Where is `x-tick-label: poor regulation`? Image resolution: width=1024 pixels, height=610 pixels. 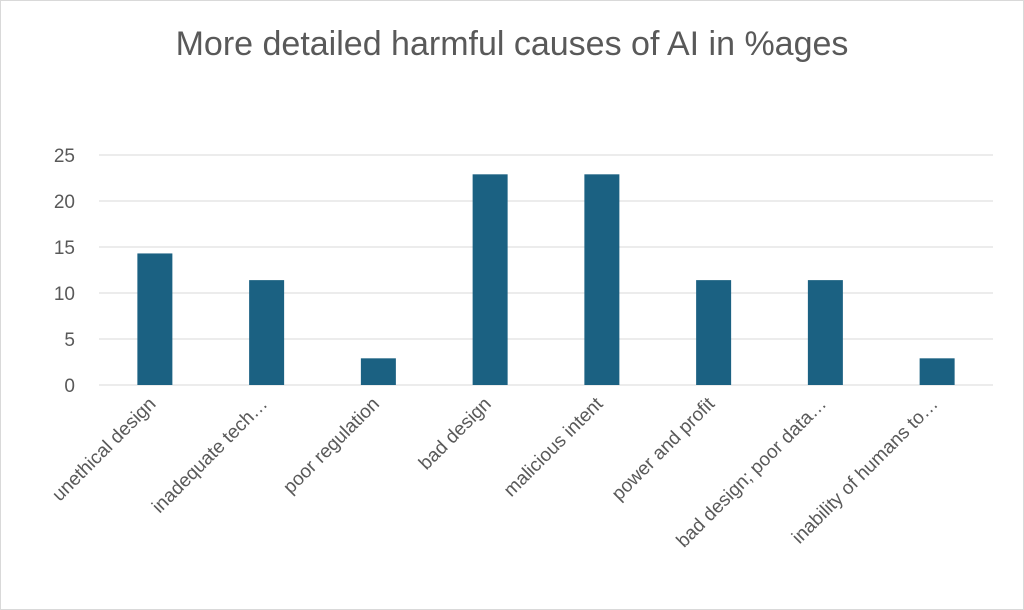
x-tick-label: poor regulation is located at coordinates (331, 446).